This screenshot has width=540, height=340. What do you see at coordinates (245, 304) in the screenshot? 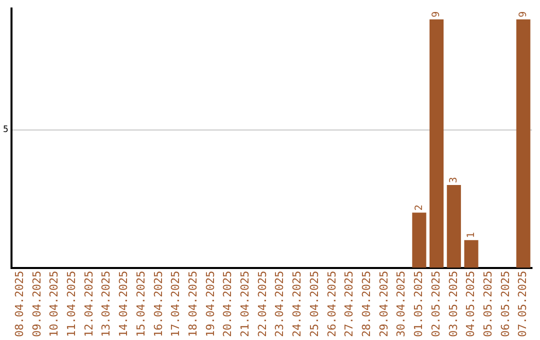
I see `x-tick-label: 21.04.2025` at bounding box center [245, 304].